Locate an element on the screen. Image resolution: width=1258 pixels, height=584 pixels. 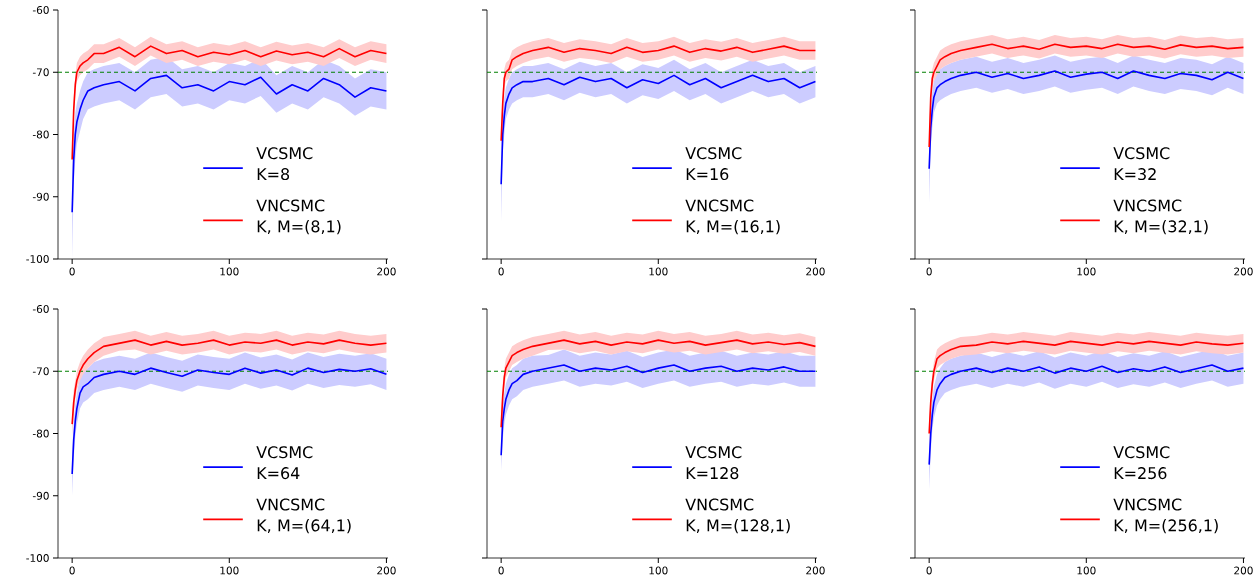
legend-label: VCSMC K=16 is located at coordinates (713, 164).